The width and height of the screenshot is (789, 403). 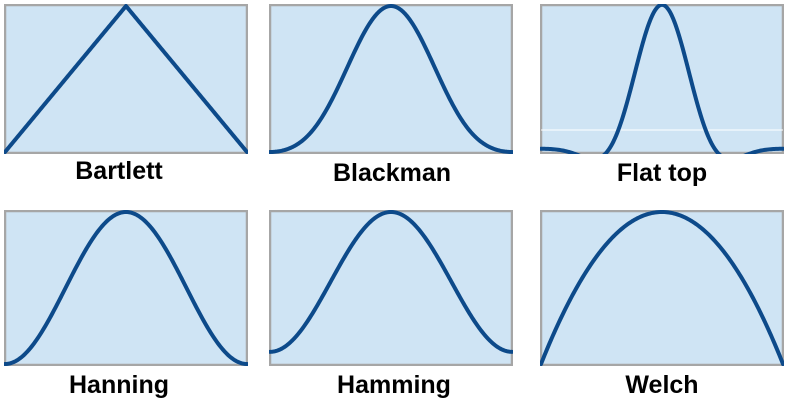 What do you see at coordinates (119, 385) in the screenshot?
I see `window-label-hanning: Hanning` at bounding box center [119, 385].